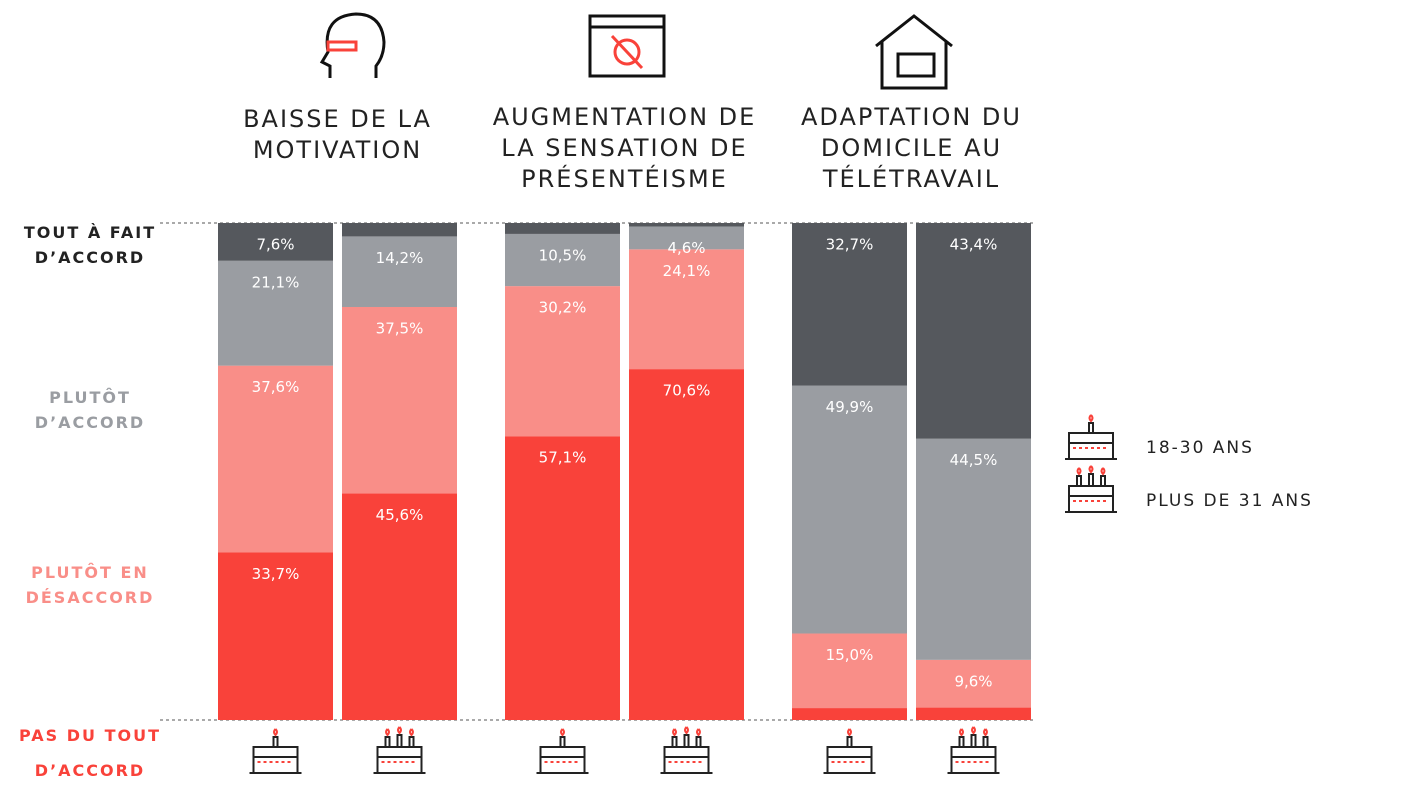  What do you see at coordinates (337, 150) in the screenshot?
I see `group-title: MOTIVATION` at bounding box center [337, 150].